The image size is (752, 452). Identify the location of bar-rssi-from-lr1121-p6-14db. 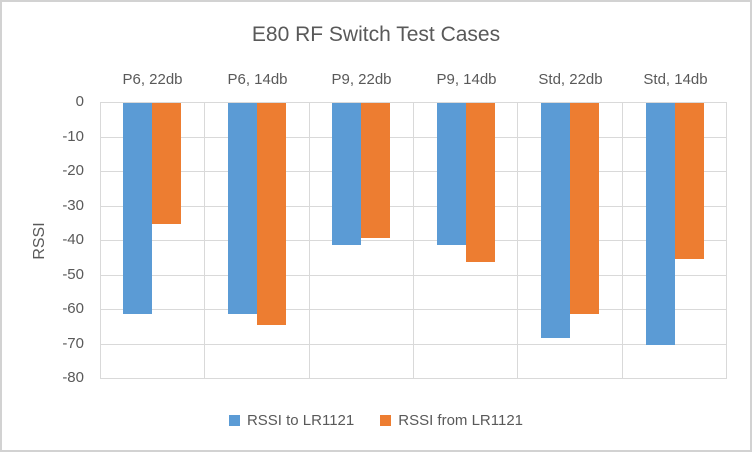
(271, 214).